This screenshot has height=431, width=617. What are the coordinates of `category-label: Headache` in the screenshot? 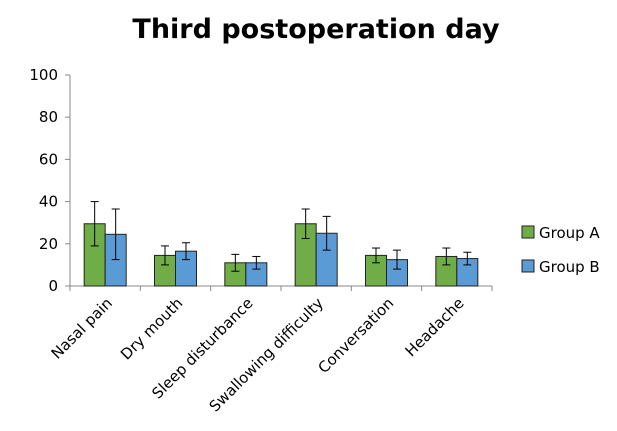 It's located at (435, 327).